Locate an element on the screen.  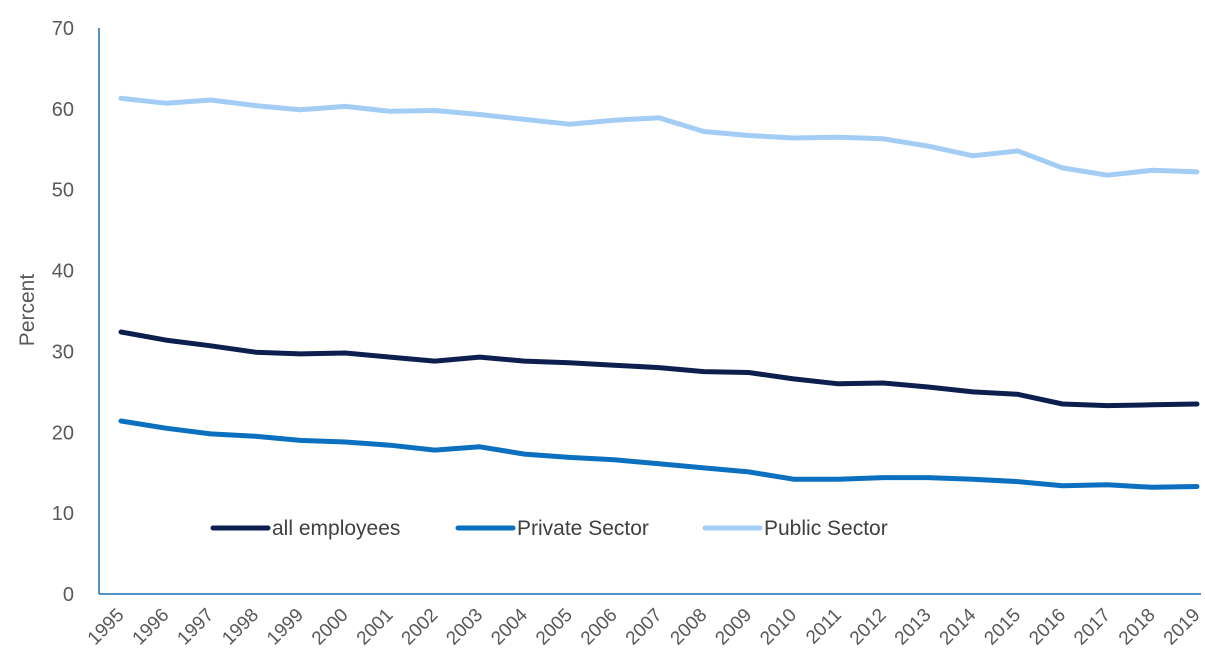
x-tick-label: 2019 is located at coordinates (1182, 627).